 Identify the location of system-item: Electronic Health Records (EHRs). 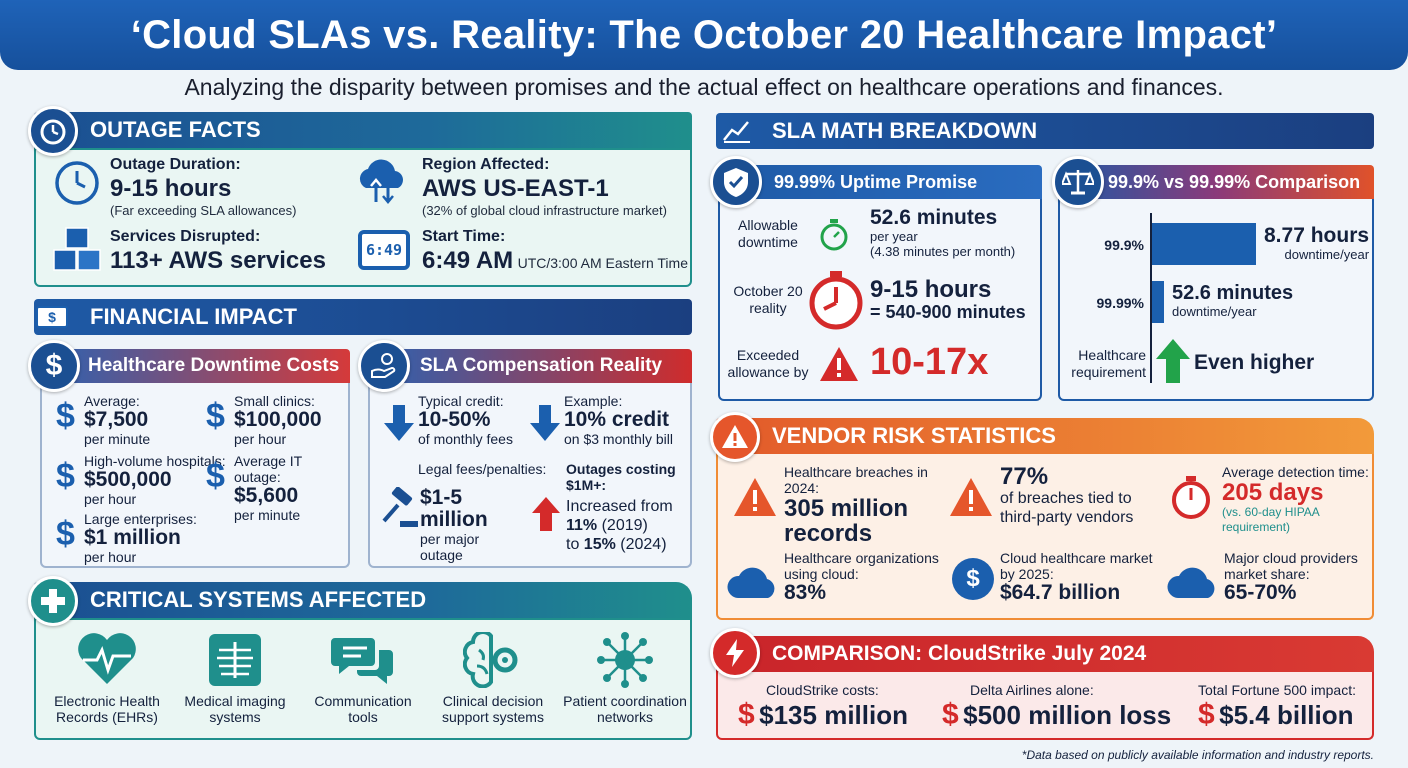
(107, 678).